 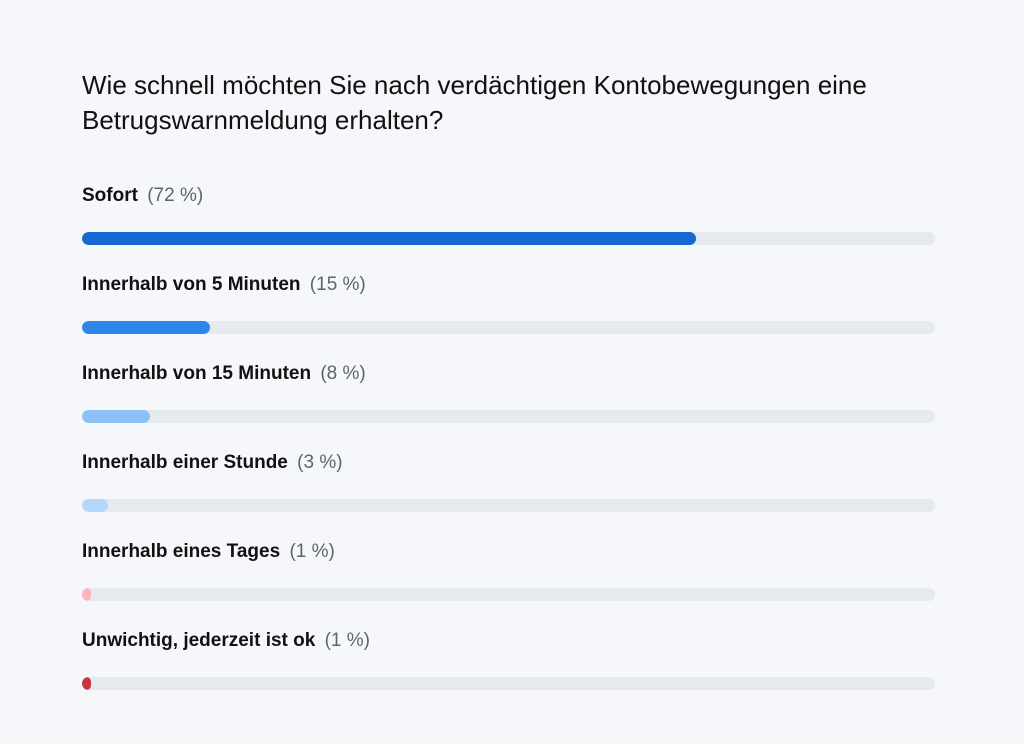 I want to click on option-label-row: Innerhalb einer Stunde (3 %), so click(x=508, y=463).